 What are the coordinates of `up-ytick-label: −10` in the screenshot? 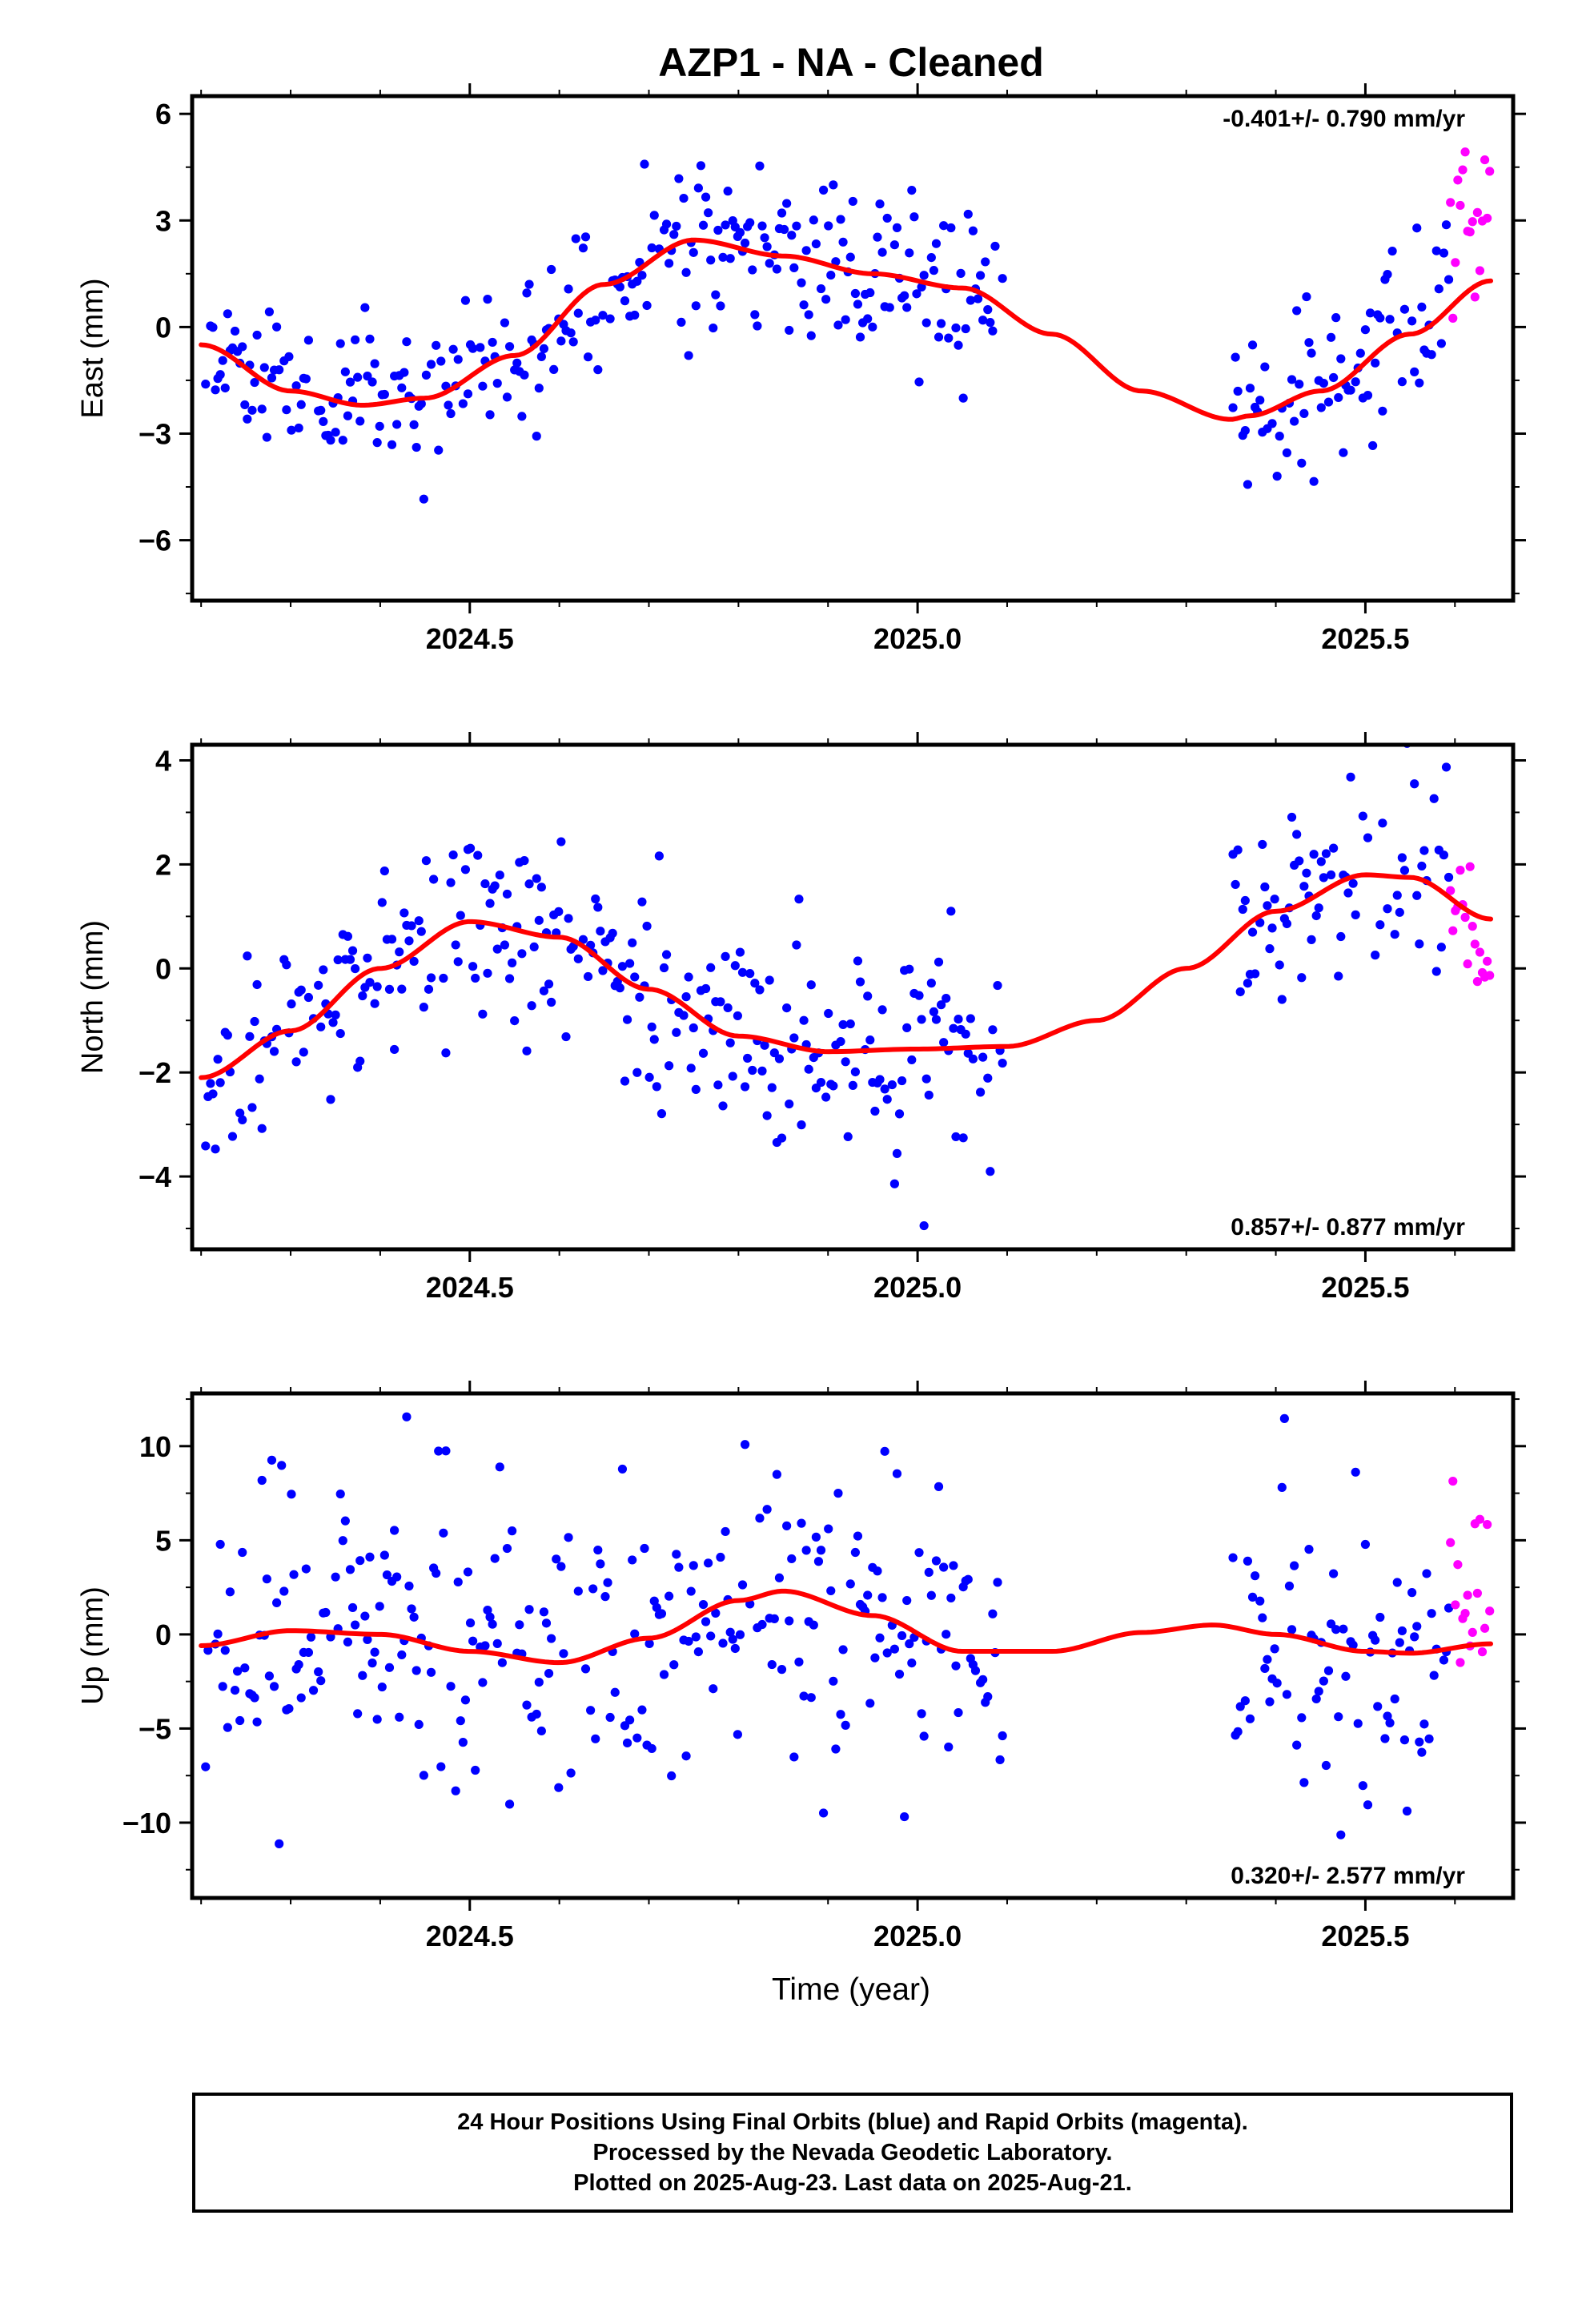 It's located at (146, 1823).